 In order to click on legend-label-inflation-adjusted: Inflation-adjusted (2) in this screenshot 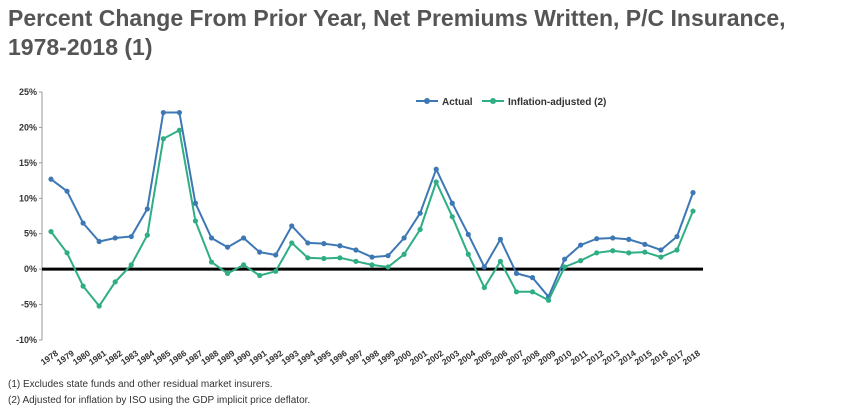, I will do `click(557, 102)`.